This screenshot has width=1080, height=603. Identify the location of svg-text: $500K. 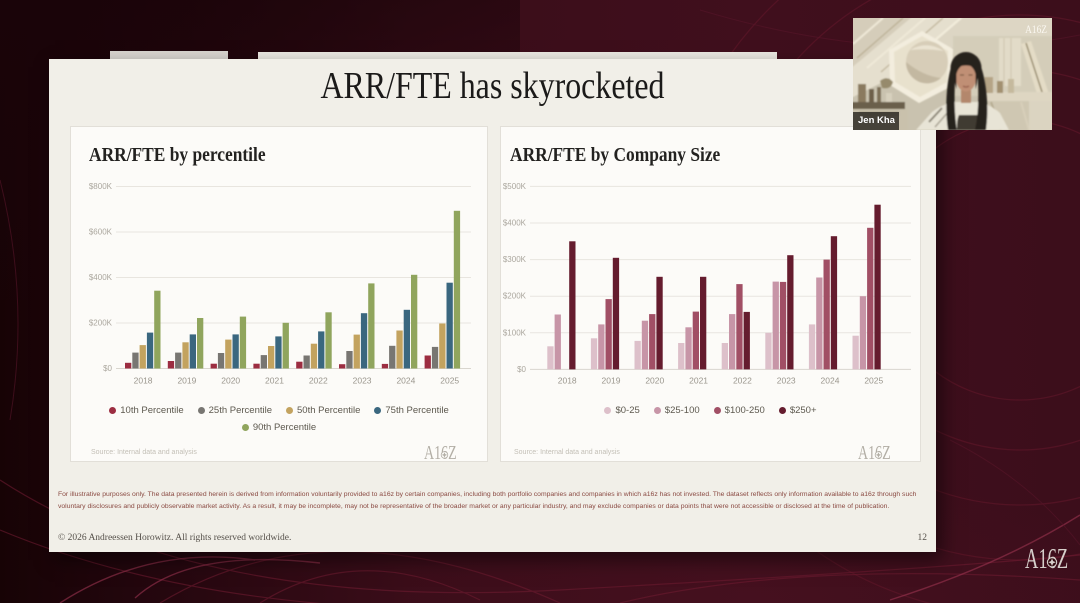
(515, 186).